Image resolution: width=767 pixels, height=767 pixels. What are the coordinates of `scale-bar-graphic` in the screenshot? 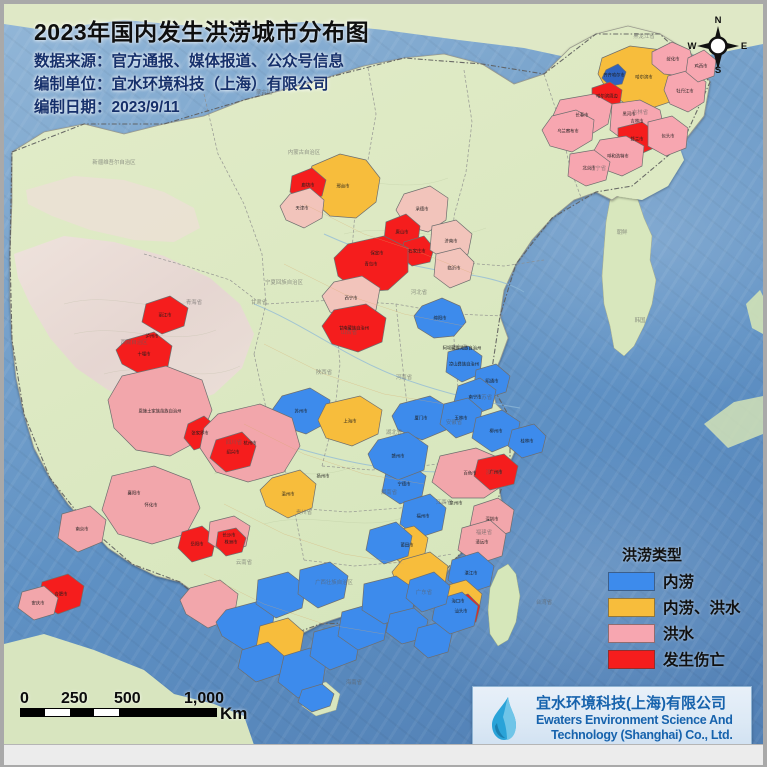 It's located at (118, 712).